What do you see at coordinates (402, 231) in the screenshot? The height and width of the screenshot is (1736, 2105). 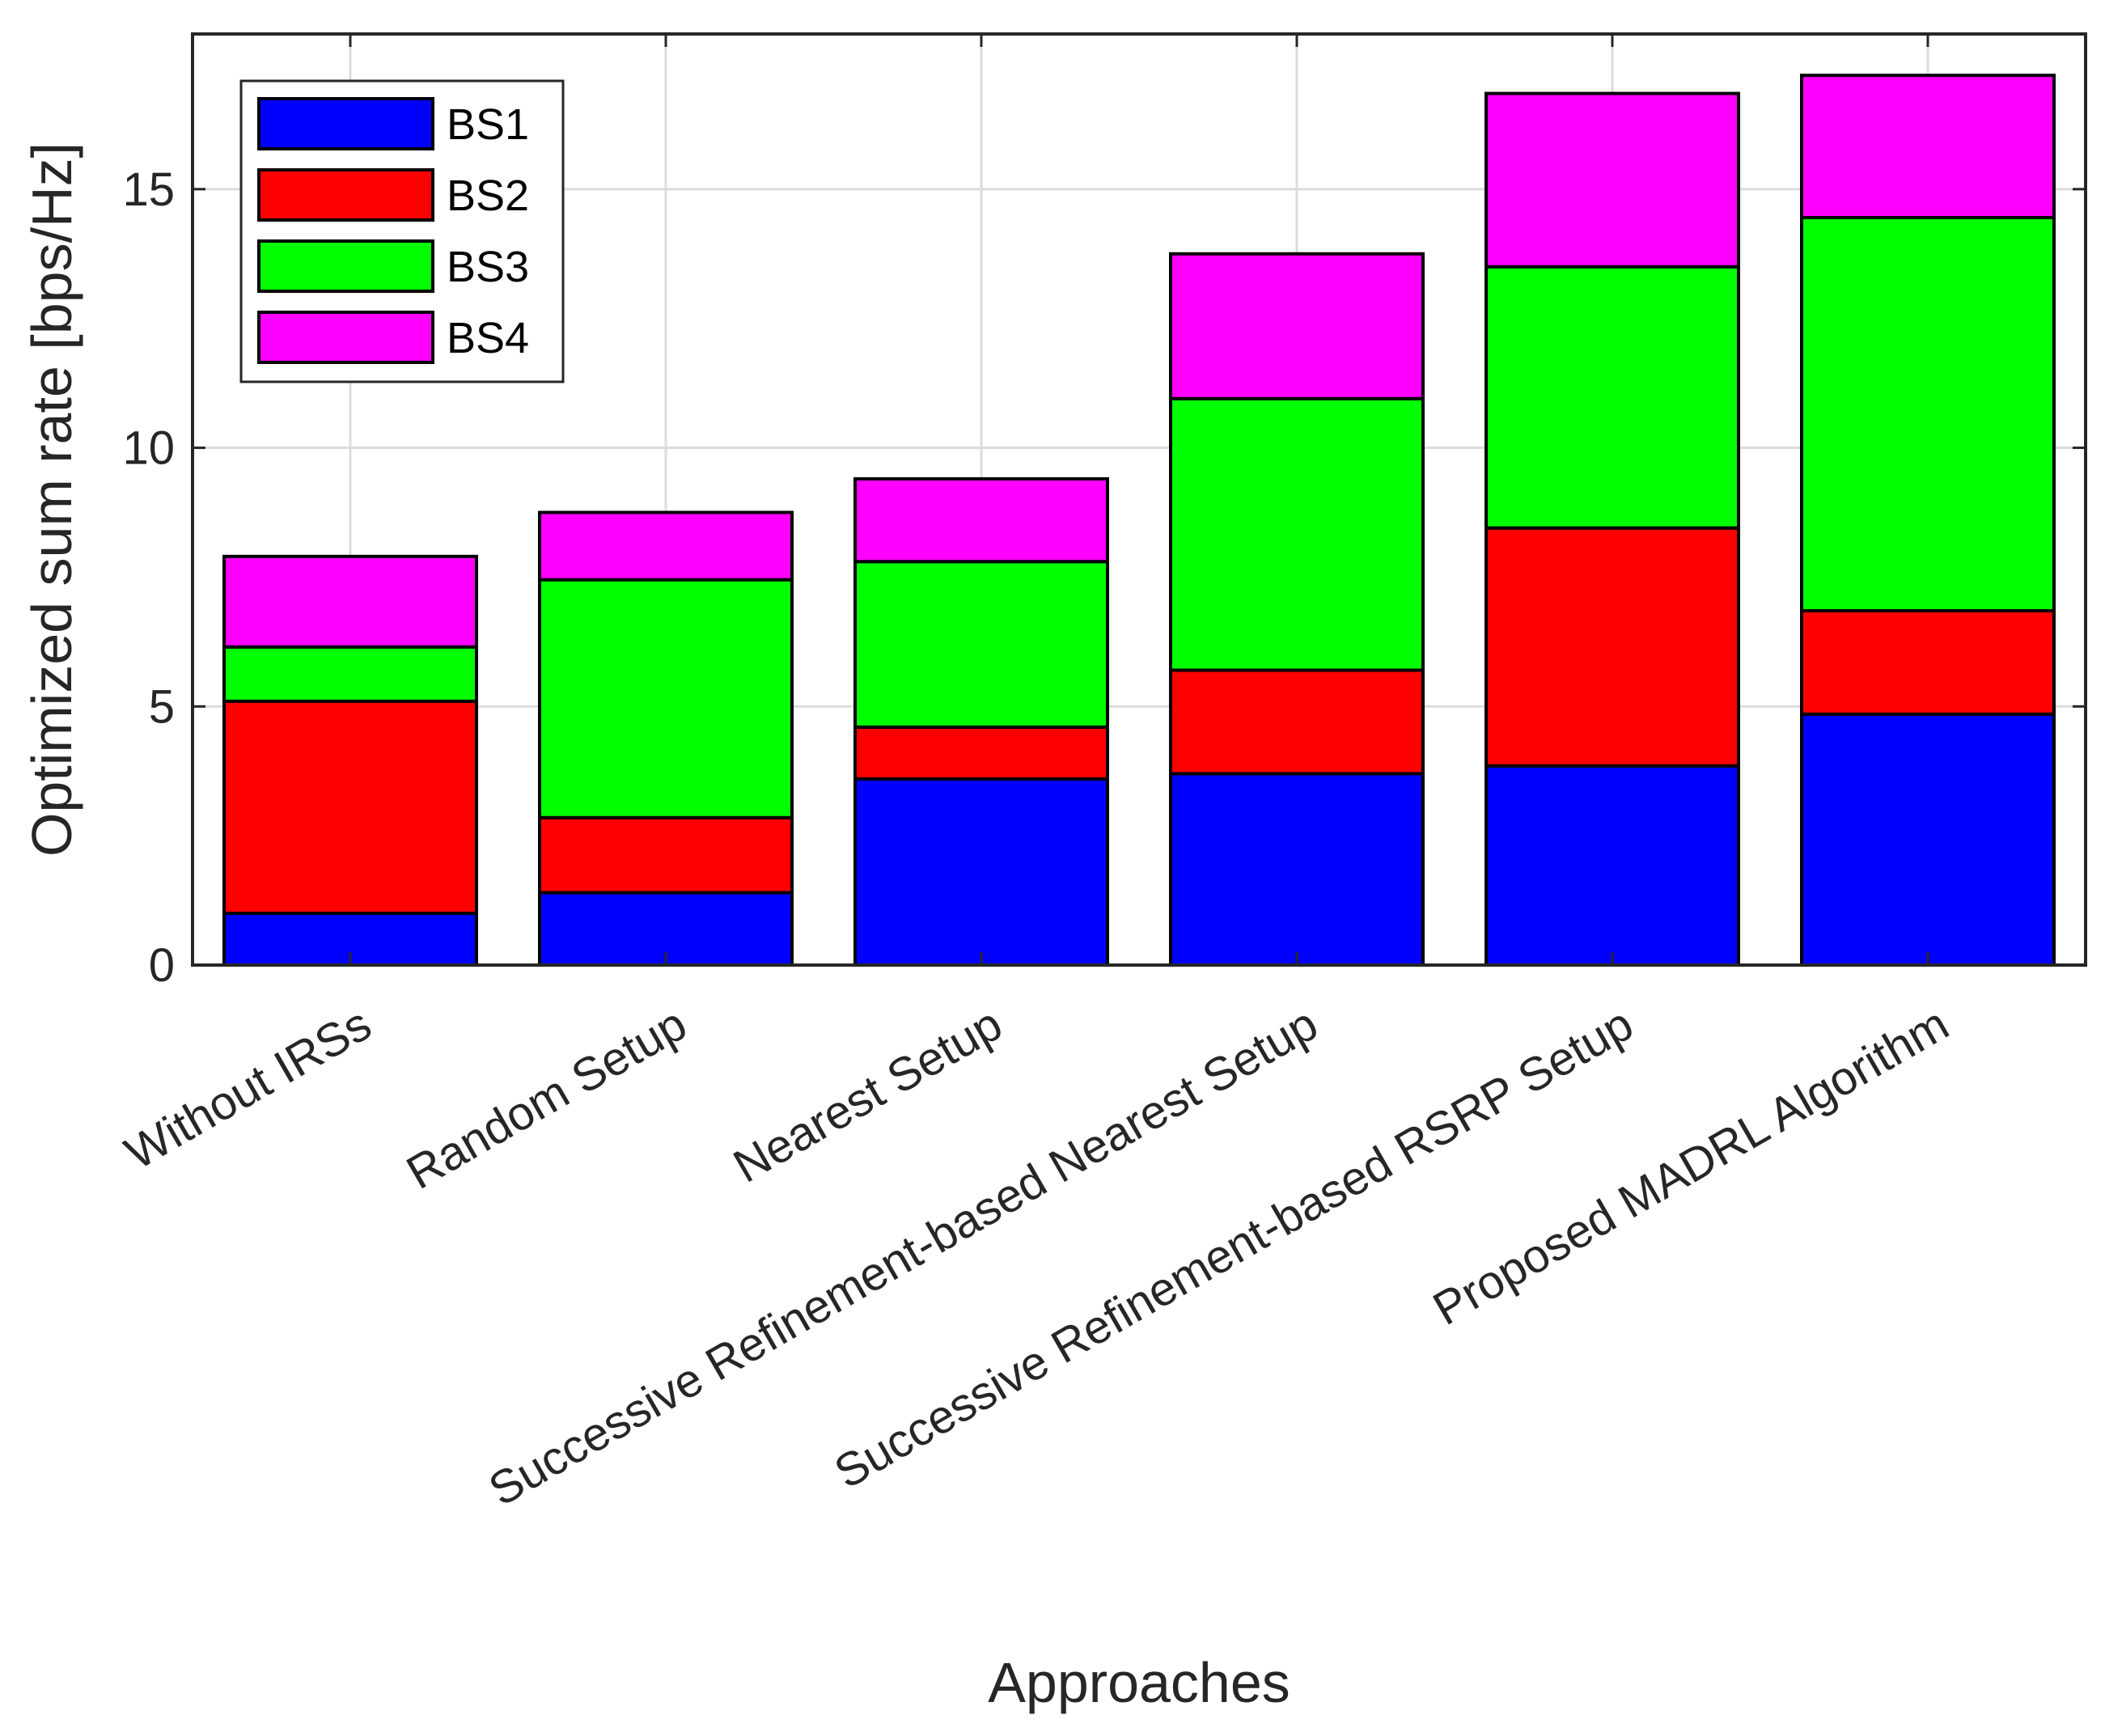 I see `legend: BS1 BS2 BS3 BS4` at bounding box center [402, 231].